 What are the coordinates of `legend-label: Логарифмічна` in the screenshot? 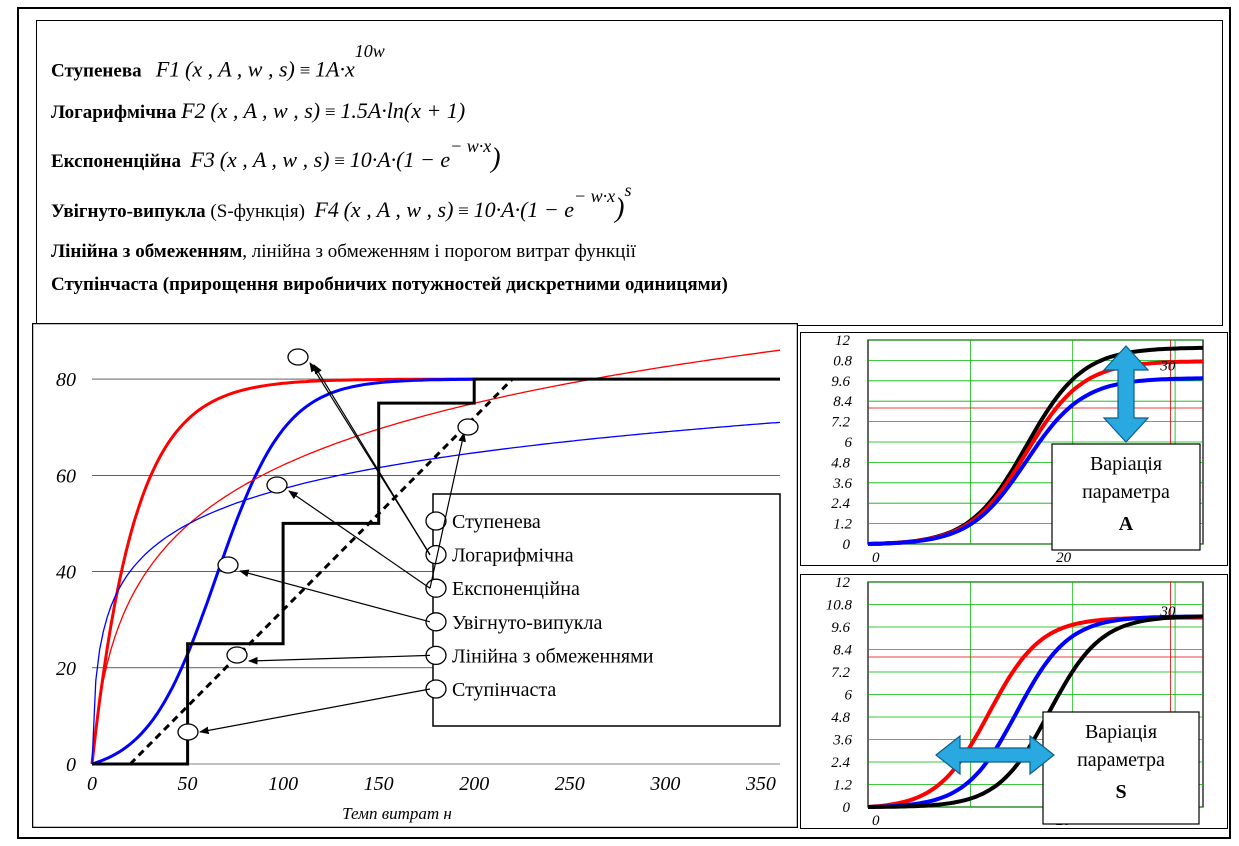 It's located at (513, 556).